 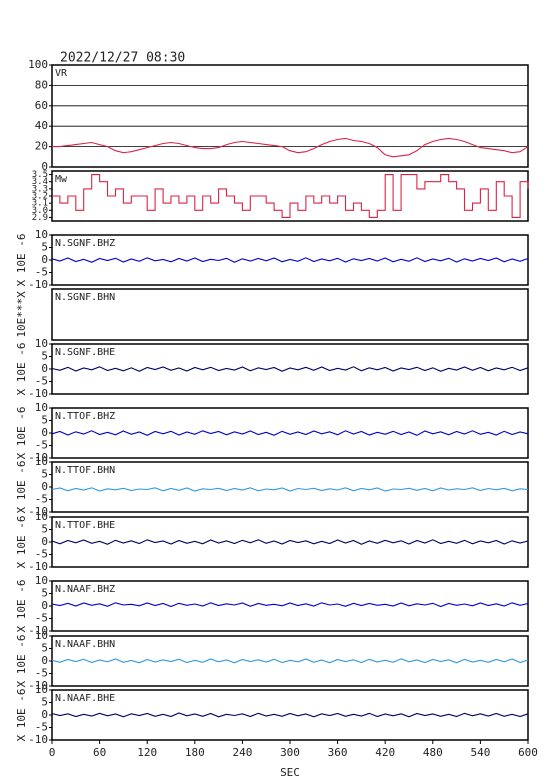 What do you see at coordinates (528, 752) in the screenshot?
I see `x-tick-label: 600` at bounding box center [528, 752].